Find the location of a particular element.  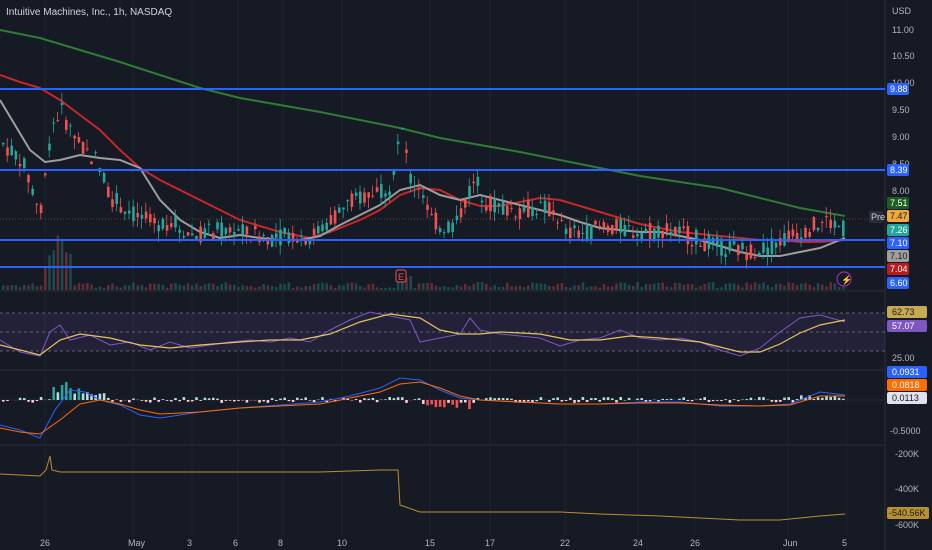

macd-hist-value: 0.0113 is located at coordinates (905, 398).